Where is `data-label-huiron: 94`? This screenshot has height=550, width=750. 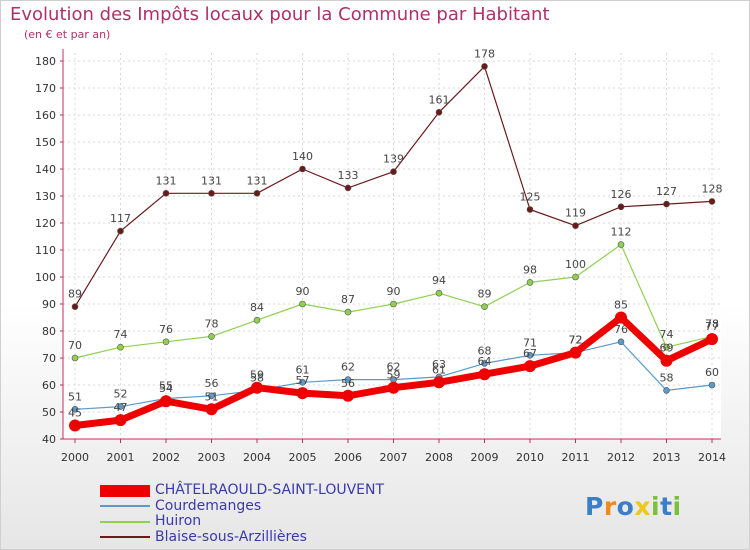 data-label-huiron: 94 is located at coordinates (439, 280).